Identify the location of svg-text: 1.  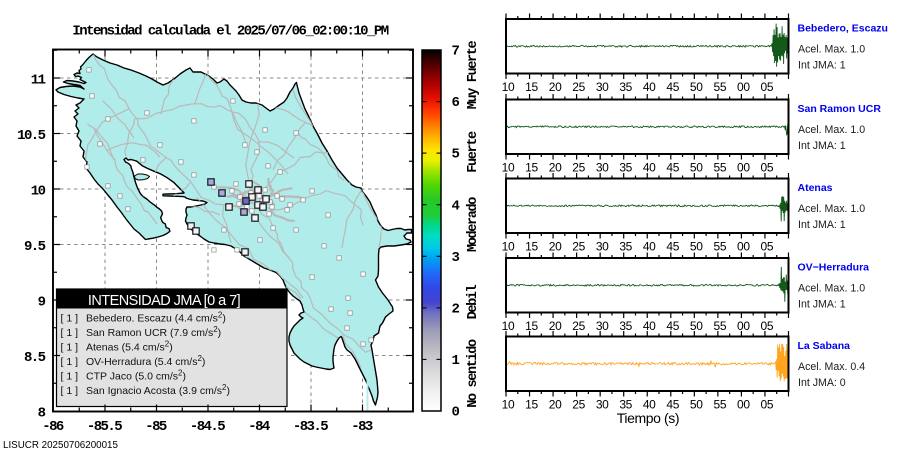
(456, 361).